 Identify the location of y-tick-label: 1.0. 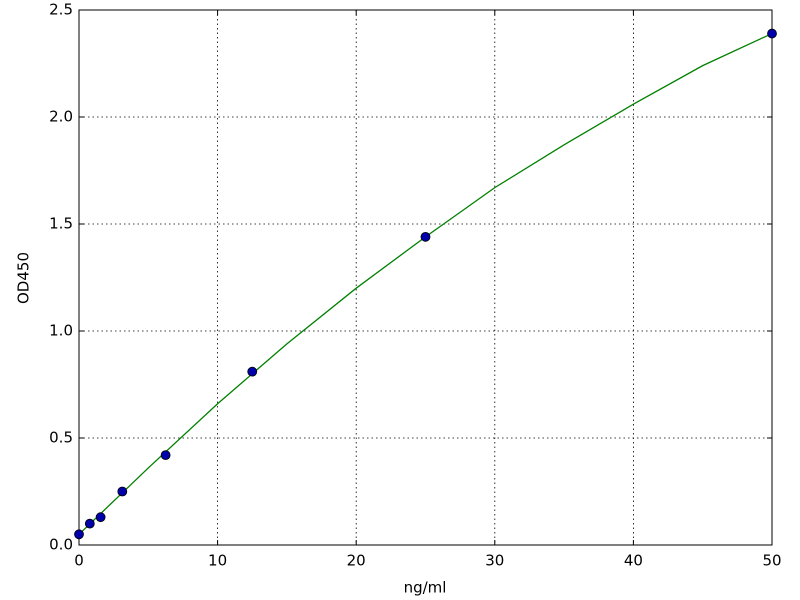
(61, 331).